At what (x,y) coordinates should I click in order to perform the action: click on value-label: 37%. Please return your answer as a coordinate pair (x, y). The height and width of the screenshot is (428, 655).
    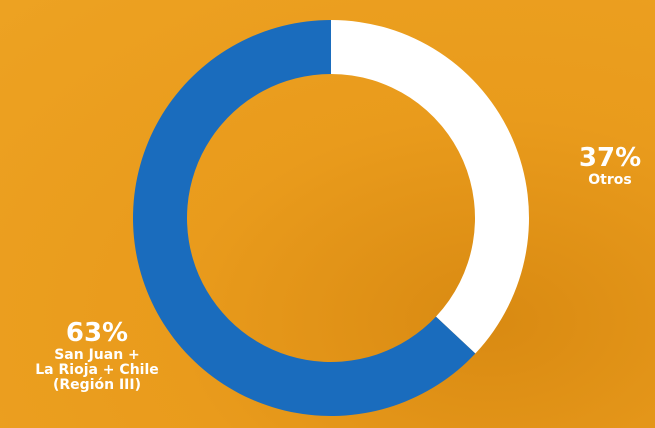
    Looking at the image, I should click on (610, 158).